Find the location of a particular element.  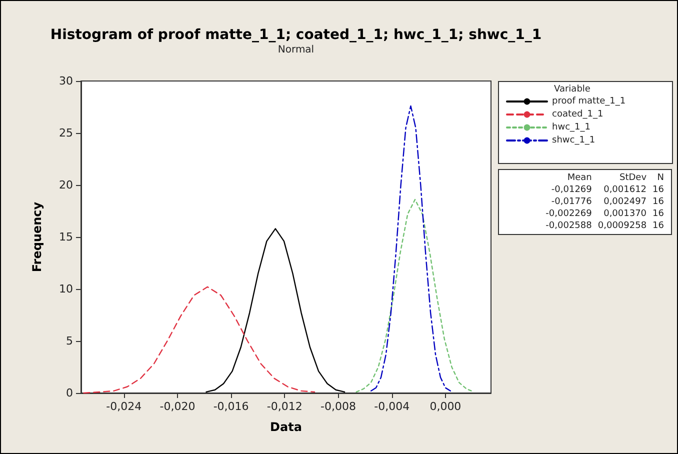

legend-label: coated_1_1 is located at coordinates (578, 115).